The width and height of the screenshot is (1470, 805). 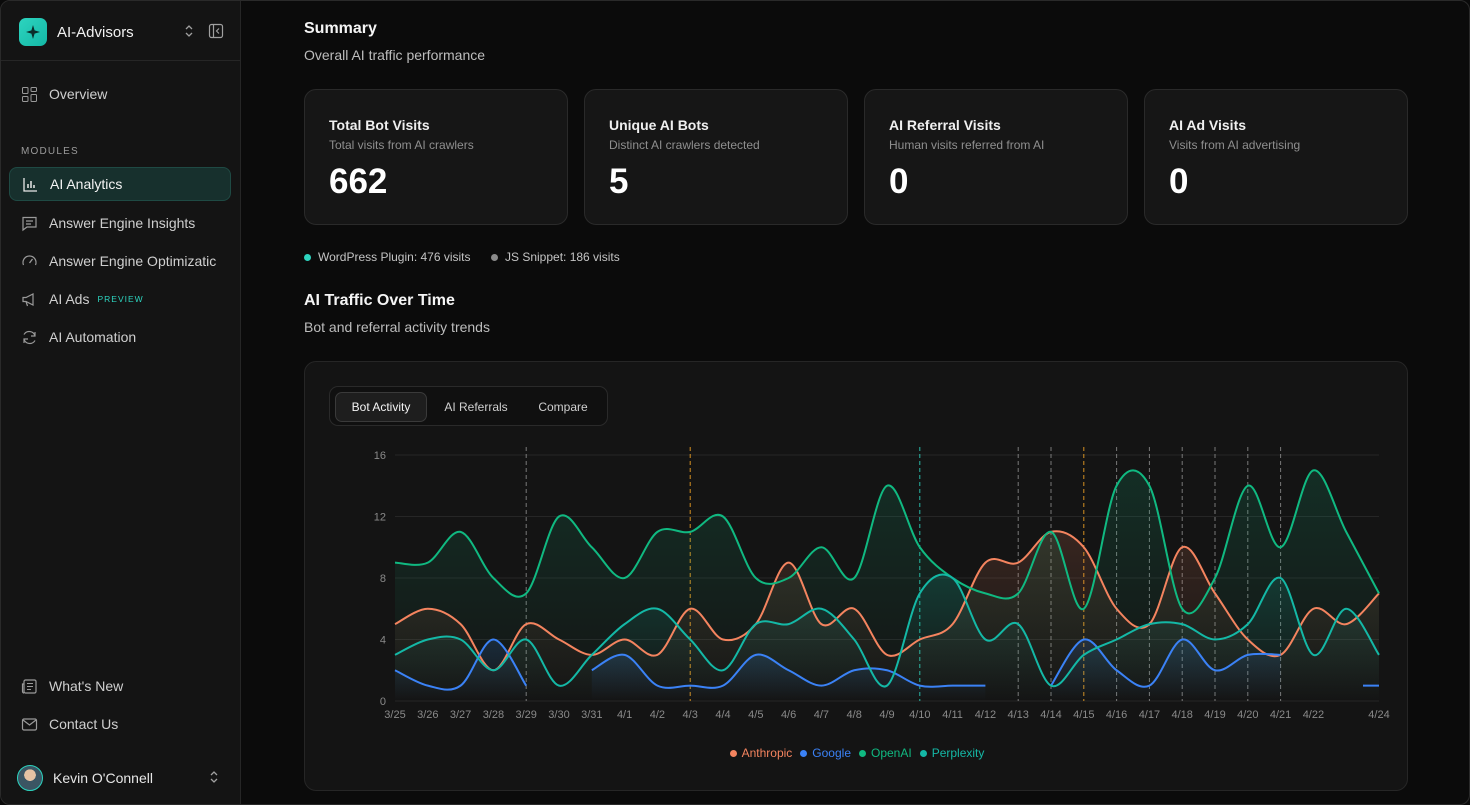 What do you see at coordinates (857, 753) in the screenshot?
I see `chart-legend: Anthropic Google OpenAI Perplexity` at bounding box center [857, 753].